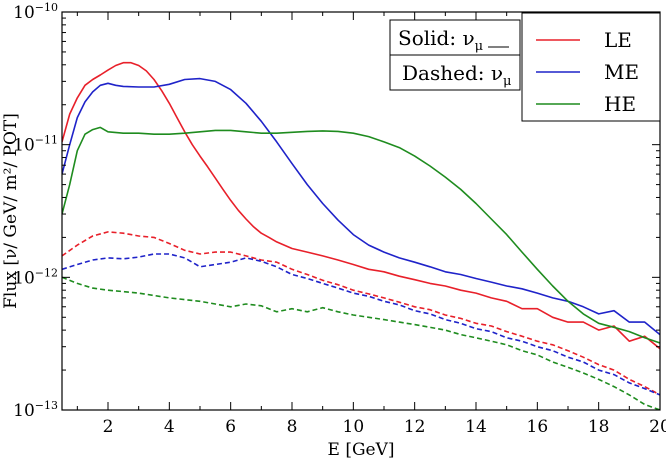  Describe the element at coordinates (591, 67) in the screenshot. I see `series-legend-box` at that location.